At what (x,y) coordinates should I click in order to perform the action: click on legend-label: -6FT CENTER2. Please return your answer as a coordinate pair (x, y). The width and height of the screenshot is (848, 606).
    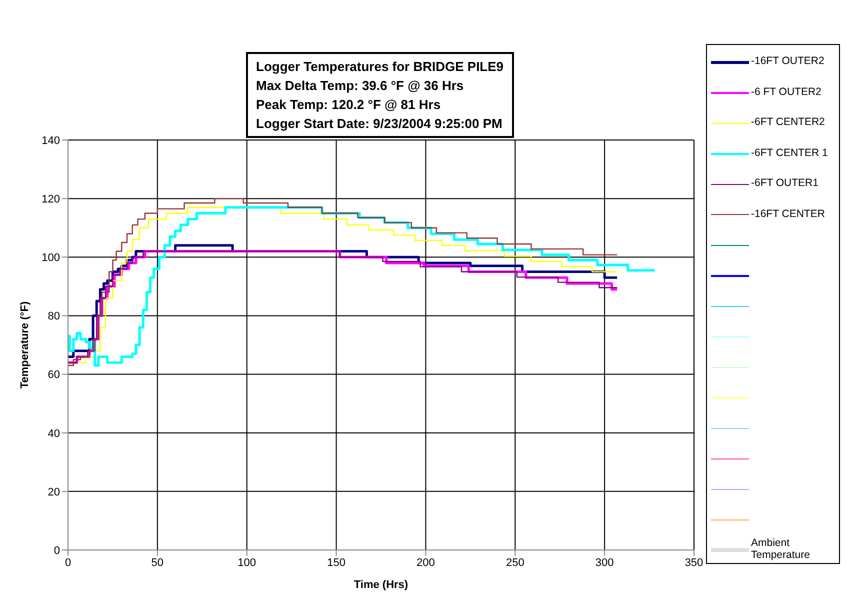
    Looking at the image, I should click on (788, 123).